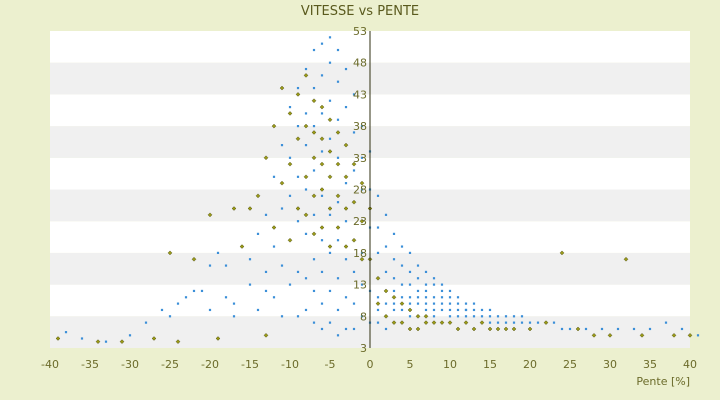  I want to click on y-tick-label: 28, so click(360, 190).